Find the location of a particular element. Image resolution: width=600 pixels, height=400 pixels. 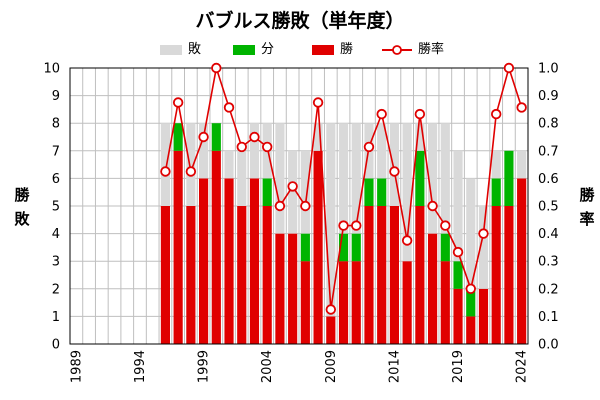

y-left-tick-label: 0 is located at coordinates (56, 345).